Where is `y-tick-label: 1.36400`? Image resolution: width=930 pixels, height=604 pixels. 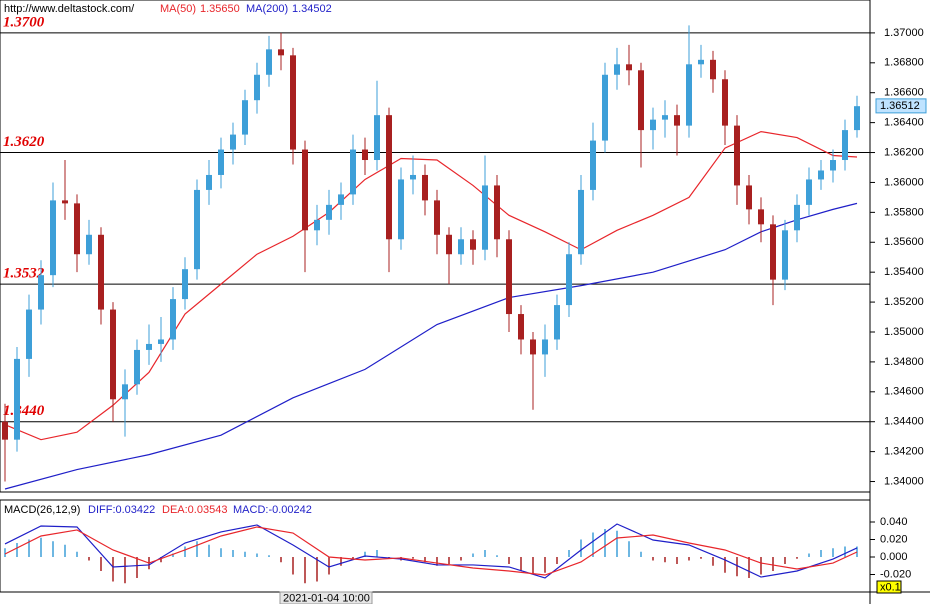 y-tick-label: 1.36400 is located at coordinates (904, 123).